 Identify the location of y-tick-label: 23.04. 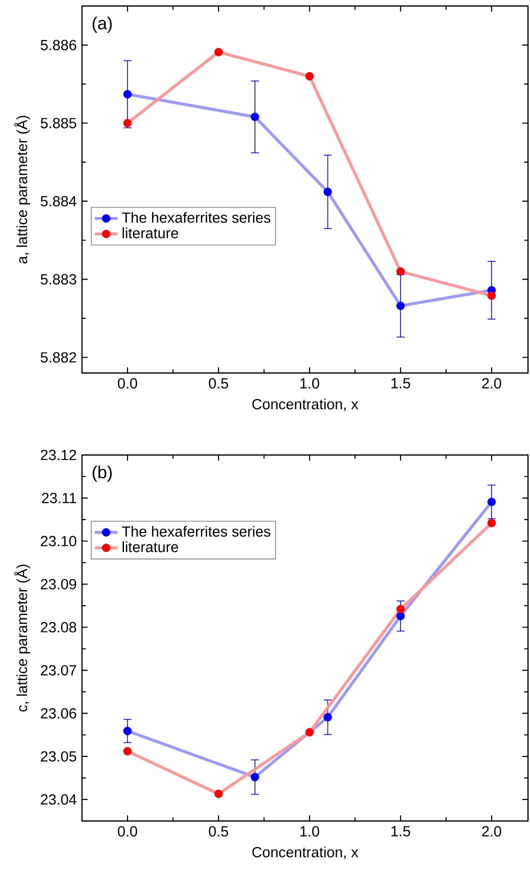
(58, 799).